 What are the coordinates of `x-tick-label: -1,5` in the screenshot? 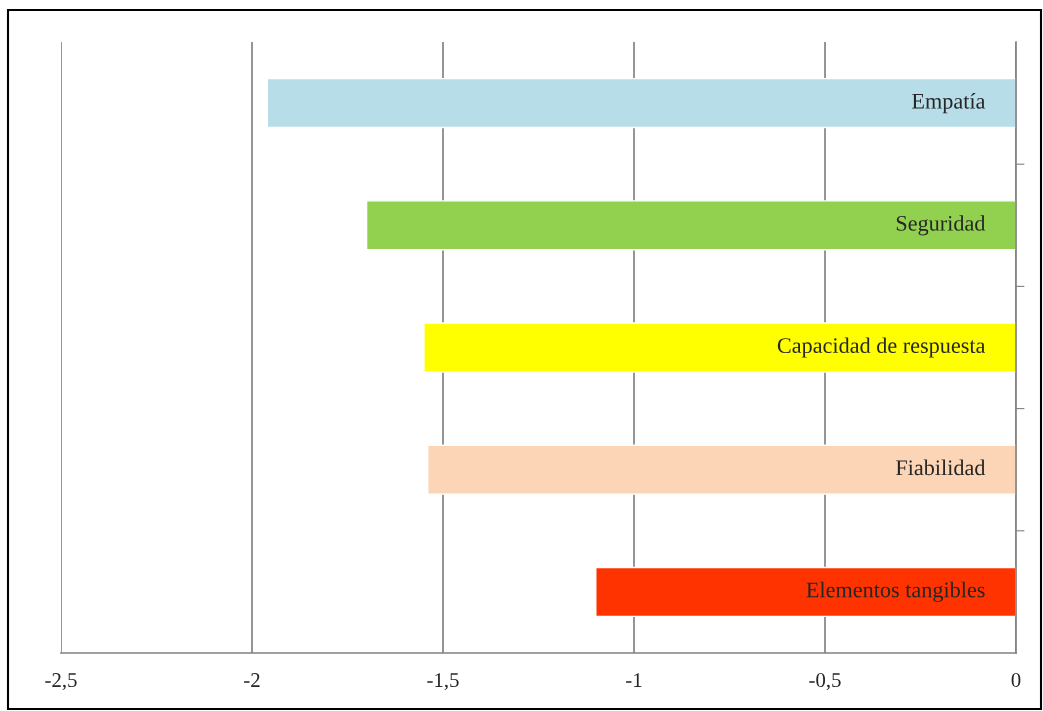 It's located at (443, 682).